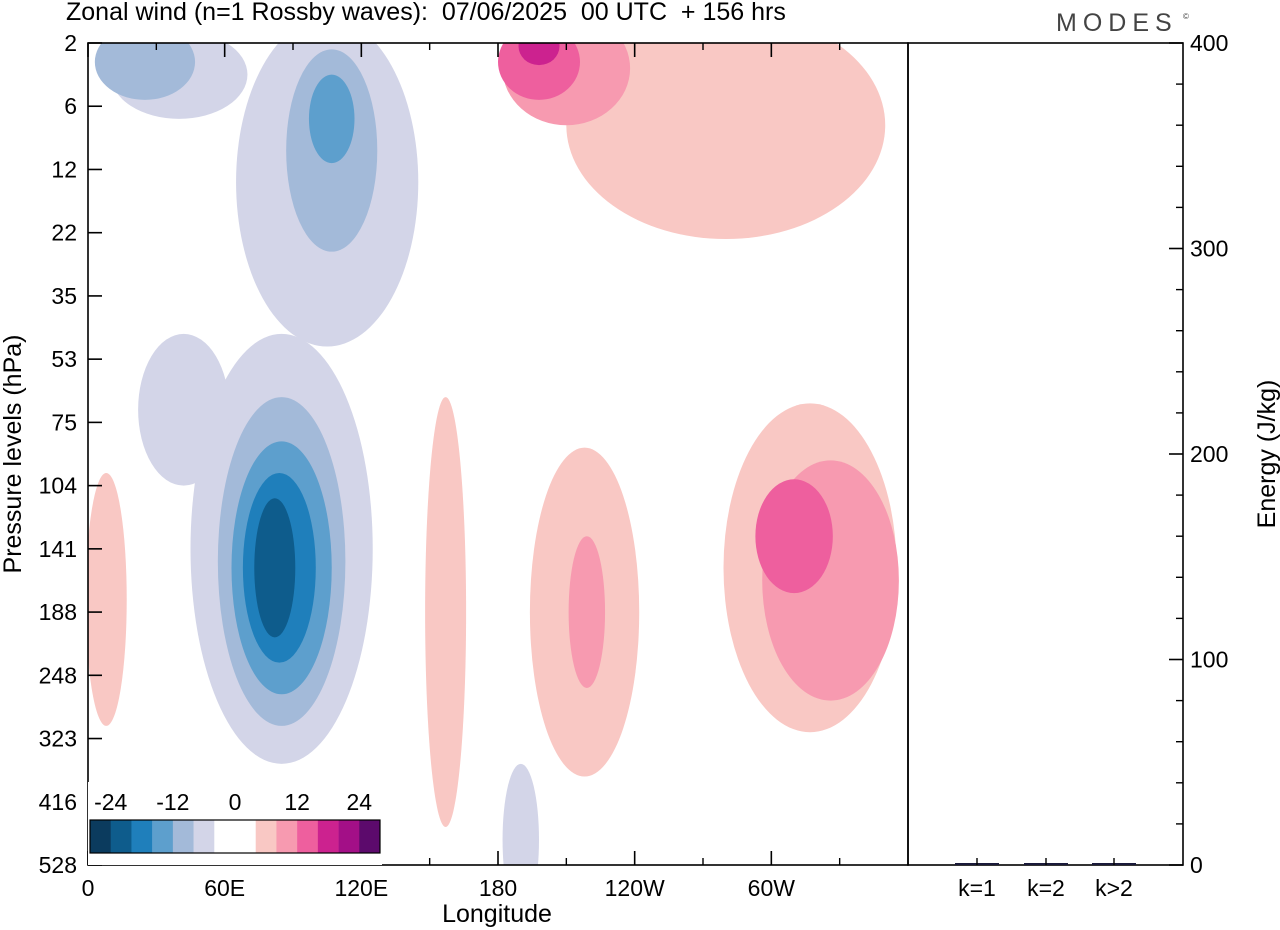 The image size is (1280, 930). I want to click on y-tick-label: 12, so click(64, 169).